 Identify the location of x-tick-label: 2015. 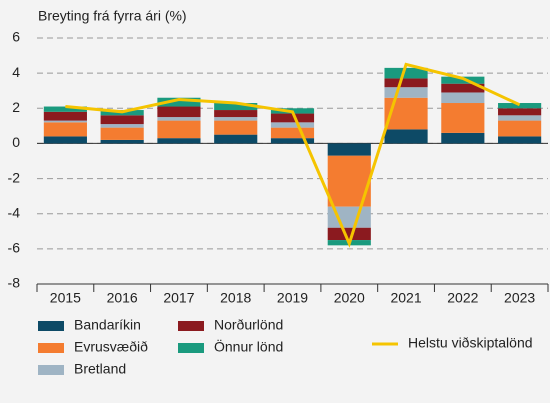
(65, 298).